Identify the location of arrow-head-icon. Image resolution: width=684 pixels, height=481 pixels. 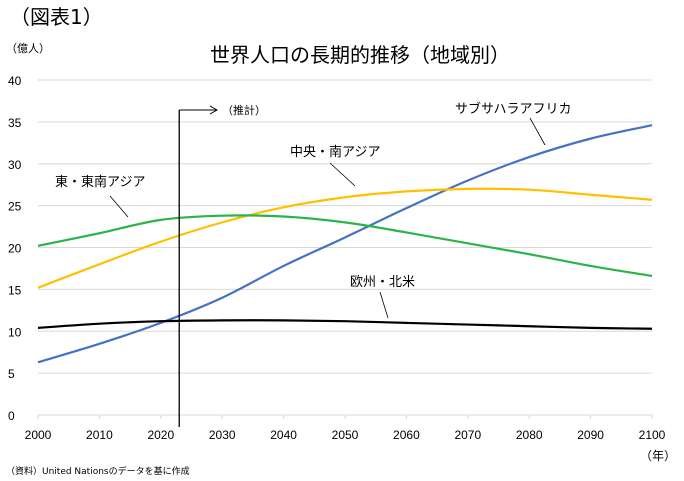
(214, 110).